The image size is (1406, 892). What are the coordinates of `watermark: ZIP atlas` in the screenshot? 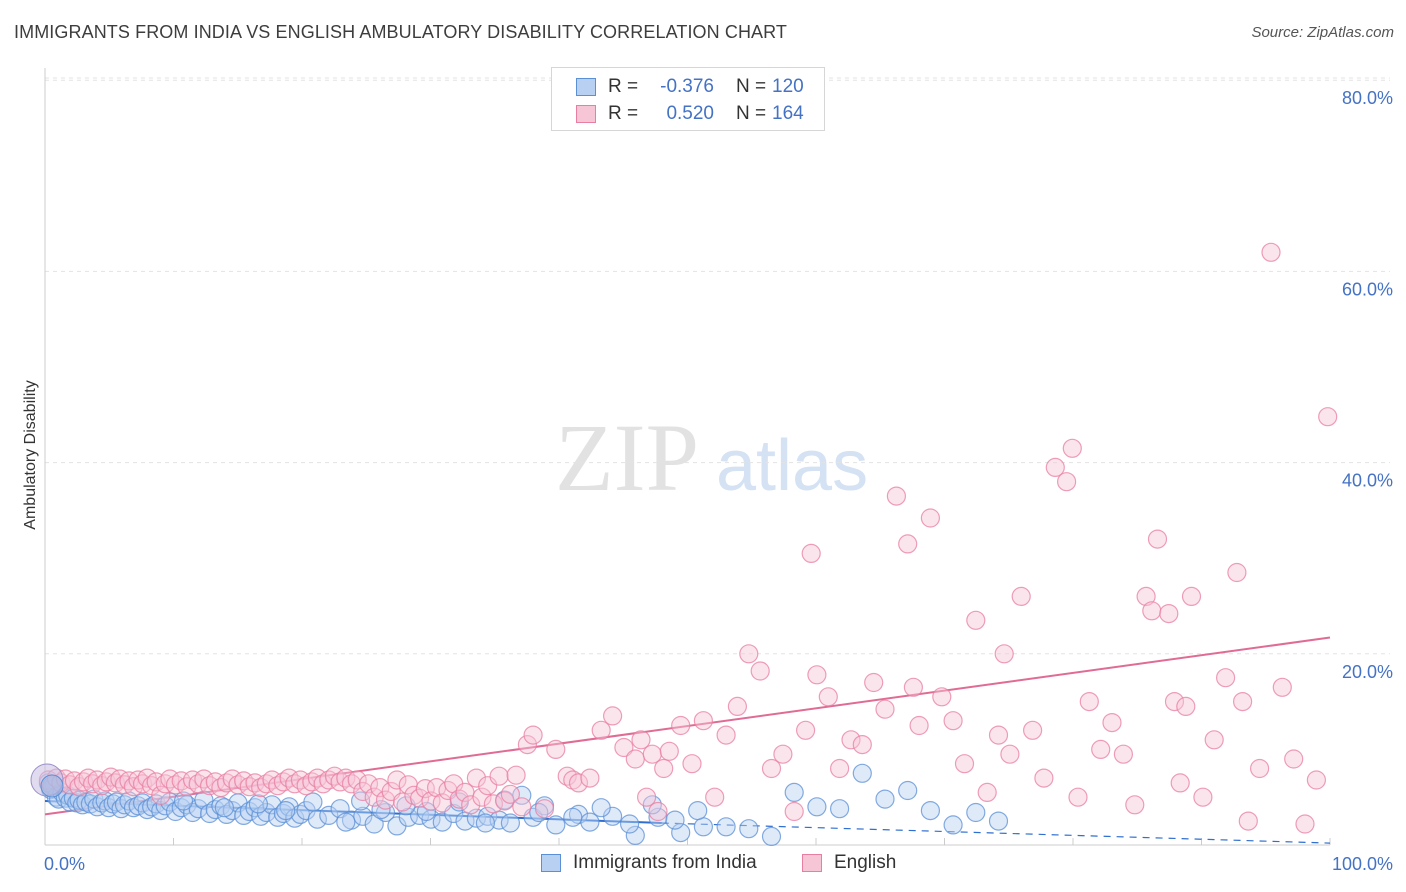 It's located at (711, 457).